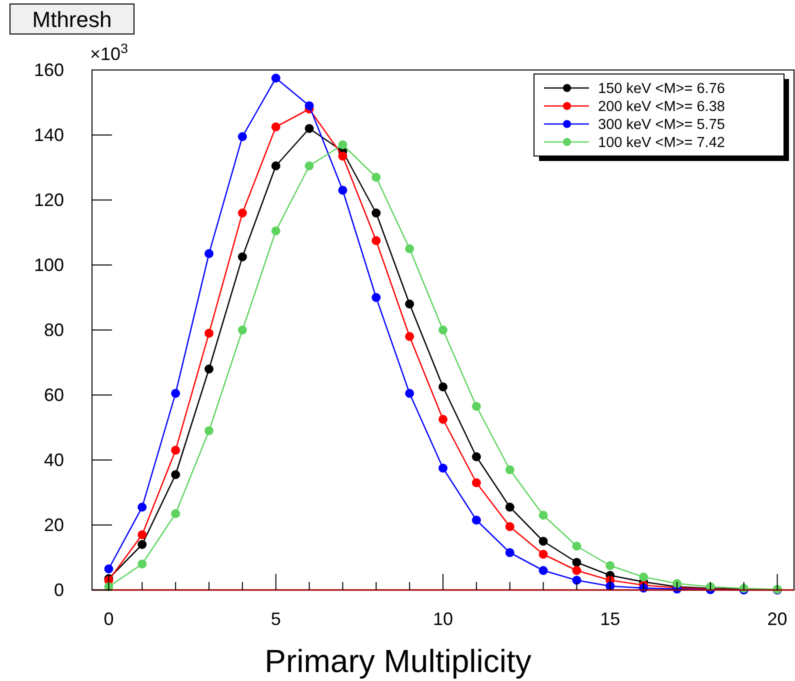 Image resolution: width=795 pixels, height=681 pixels. What do you see at coordinates (54, 330) in the screenshot?
I see `y-tick-label: 80` at bounding box center [54, 330].